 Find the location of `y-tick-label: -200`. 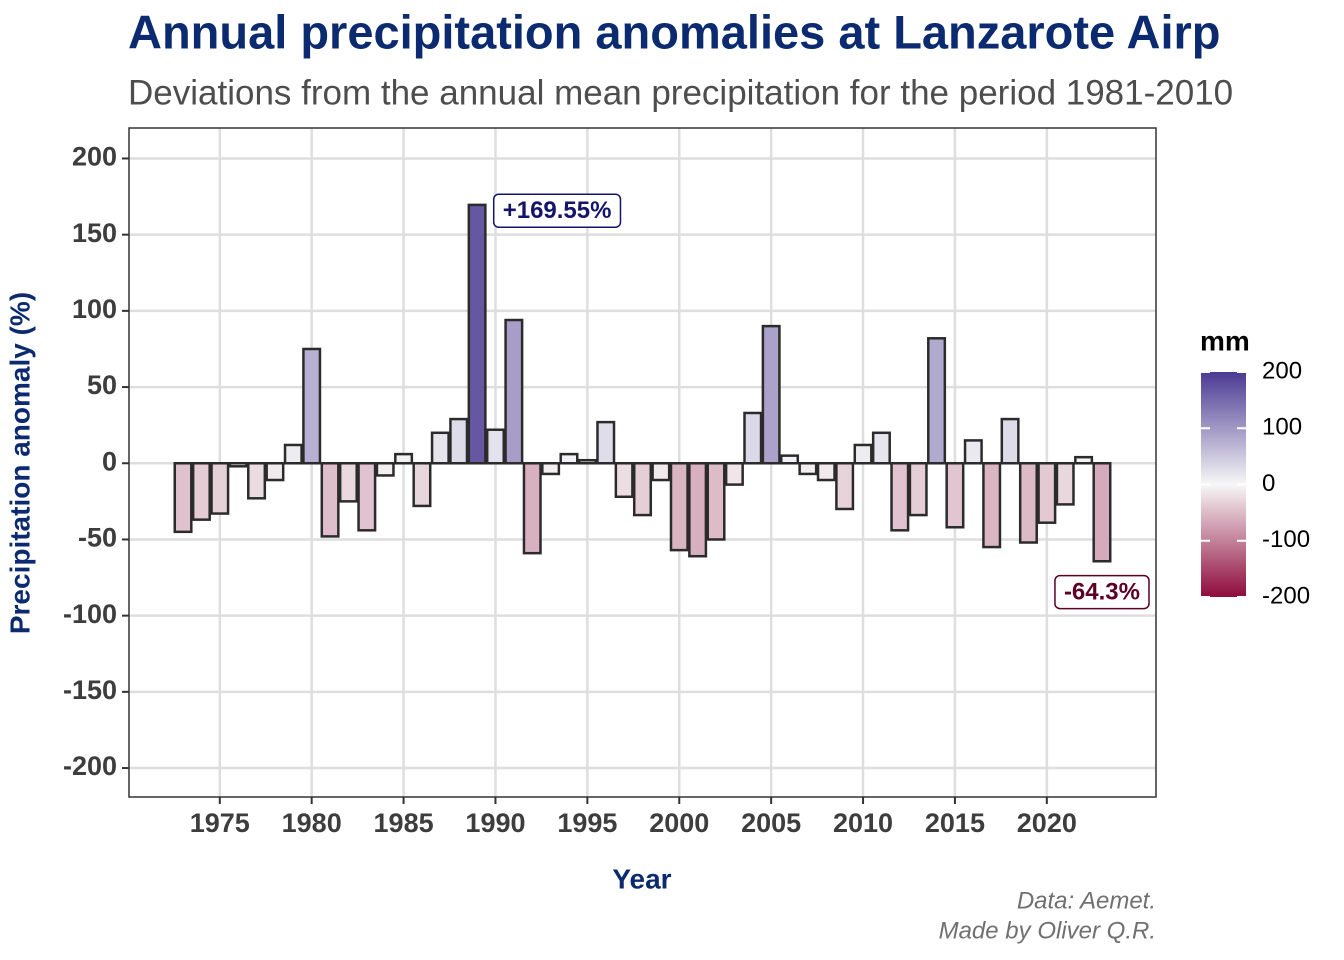

y-tick-label: -200 is located at coordinates (90, 766).